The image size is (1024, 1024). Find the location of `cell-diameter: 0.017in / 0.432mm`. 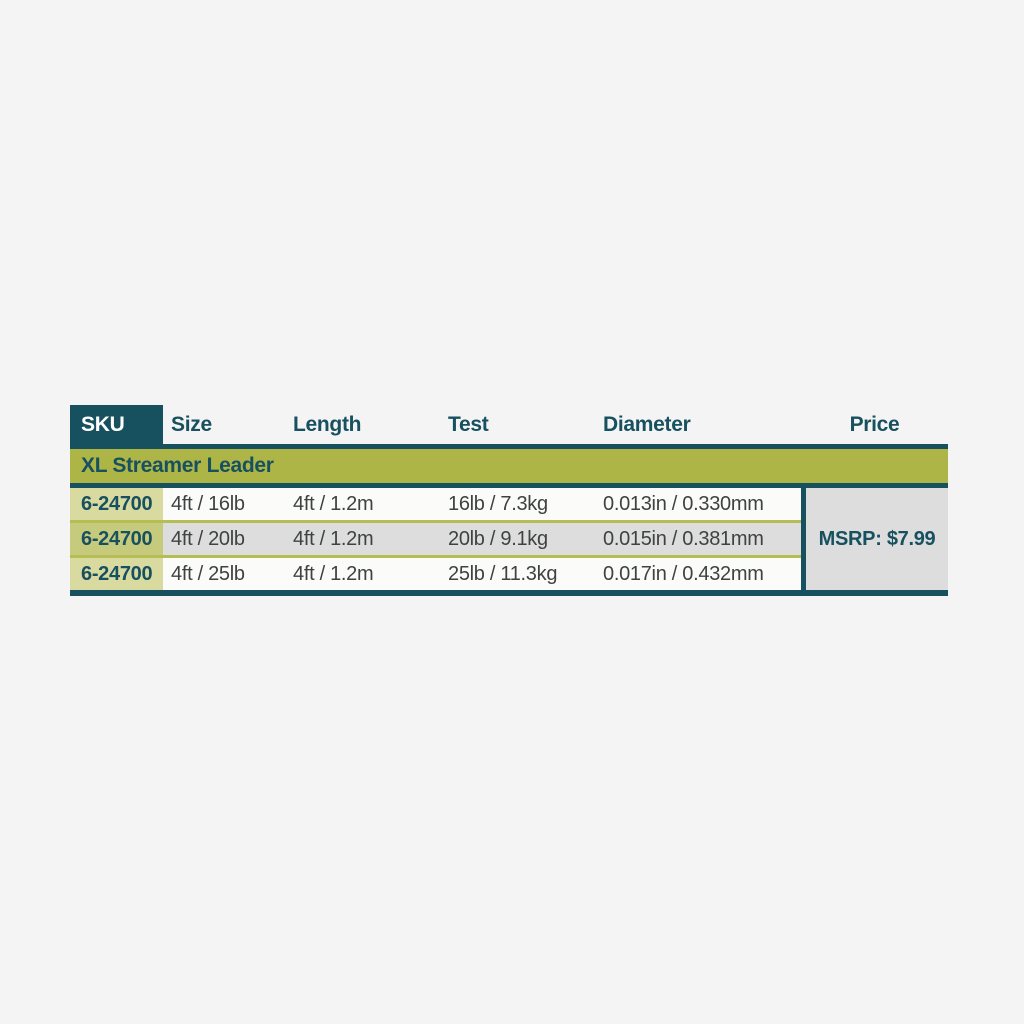

cell-diameter: 0.017in / 0.432mm is located at coordinates (683, 573).